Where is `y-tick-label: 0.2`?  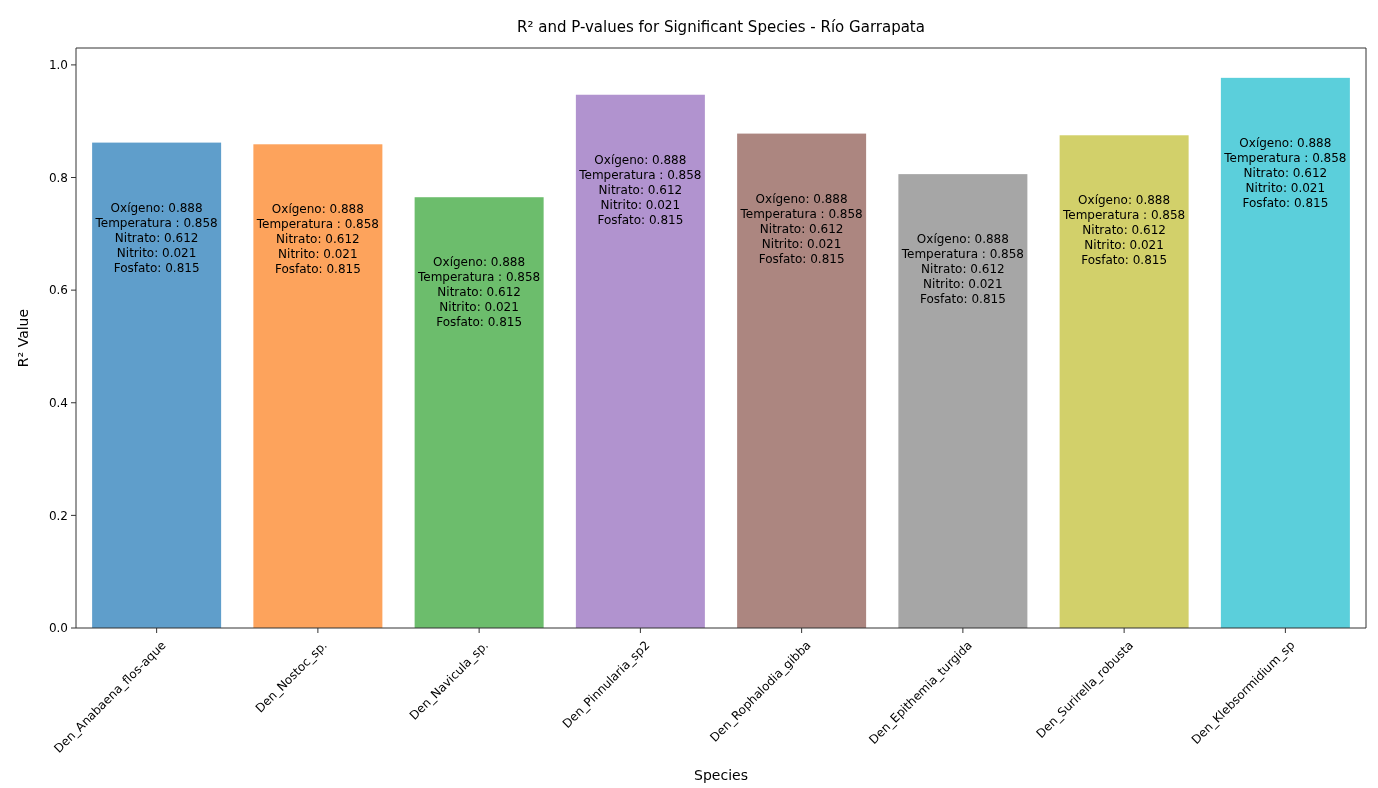
y-tick-label: 0.2 is located at coordinates (58, 515).